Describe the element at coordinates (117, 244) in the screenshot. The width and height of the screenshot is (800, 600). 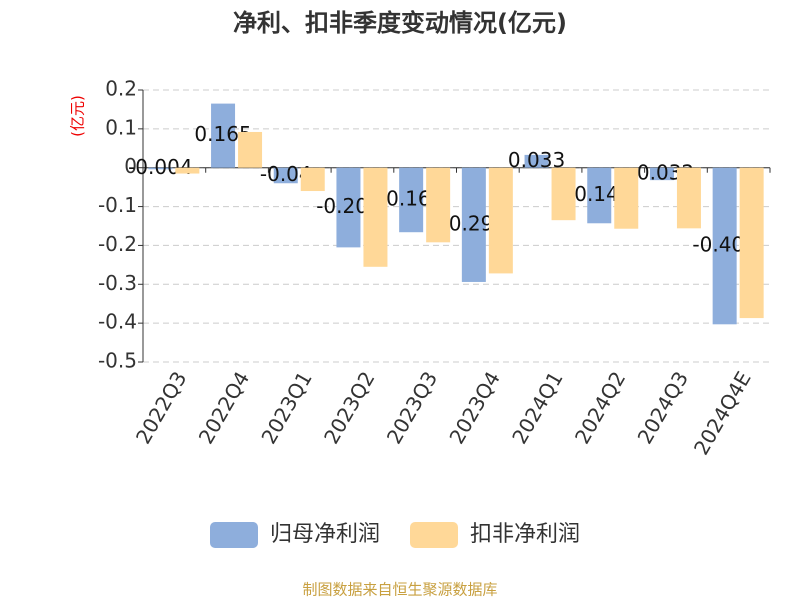
I see `y-tick-label: -0.2` at that location.